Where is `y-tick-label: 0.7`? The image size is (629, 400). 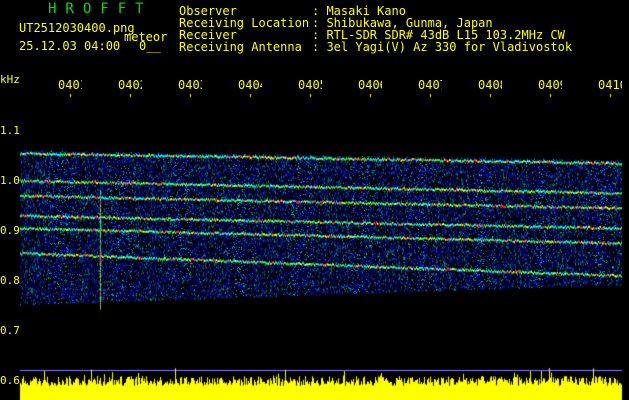
y-tick-label: 0.7 is located at coordinates (10, 330).